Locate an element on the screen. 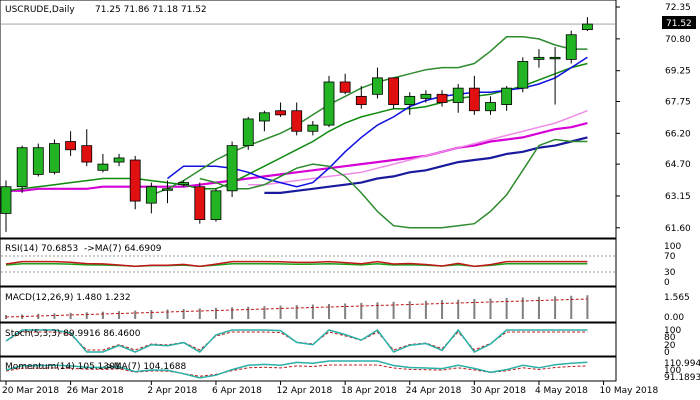 The image size is (700, 400). date-tick-label: 6 Apr 2018 is located at coordinates (237, 391).